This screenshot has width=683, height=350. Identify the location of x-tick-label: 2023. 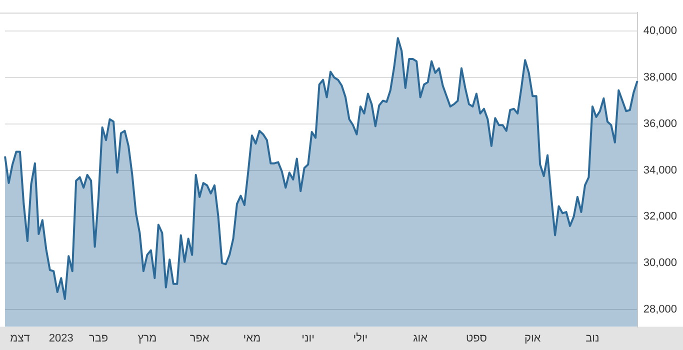
(61, 338).